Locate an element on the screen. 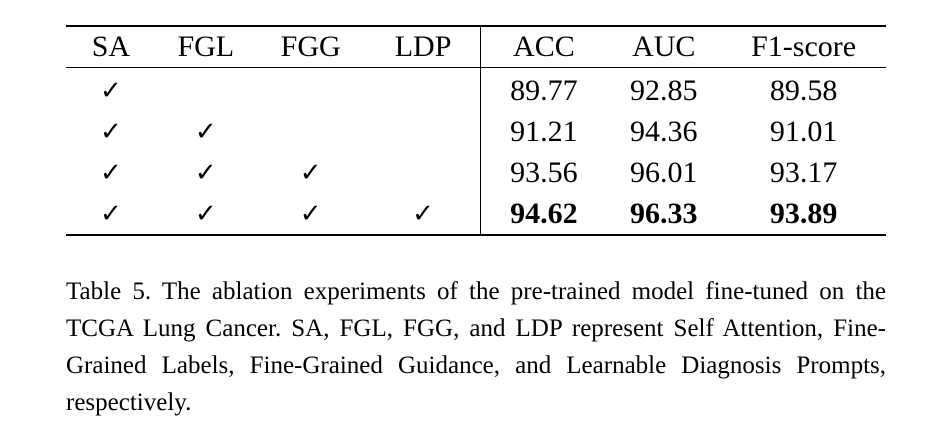 The height and width of the screenshot is (434, 939). cell-acc: 93.56 is located at coordinates (544, 172).